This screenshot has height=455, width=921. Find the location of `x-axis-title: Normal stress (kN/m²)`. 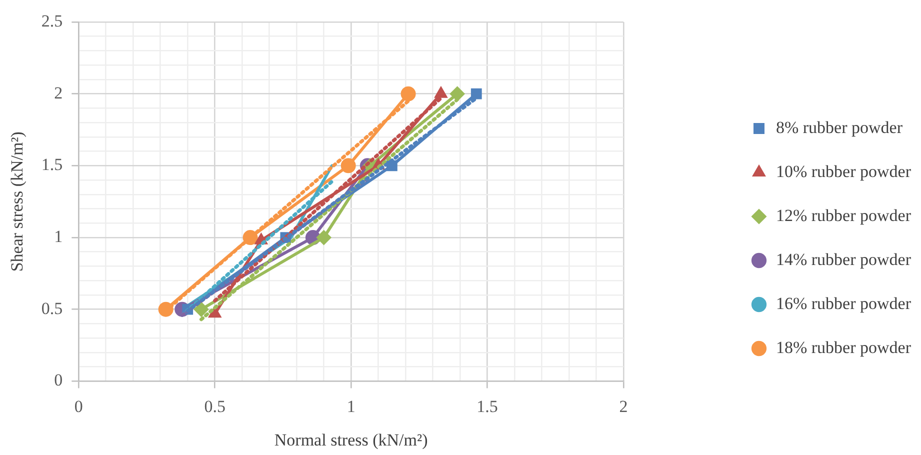

x-axis-title: Normal stress (kN/m²) is located at coordinates (351, 440).